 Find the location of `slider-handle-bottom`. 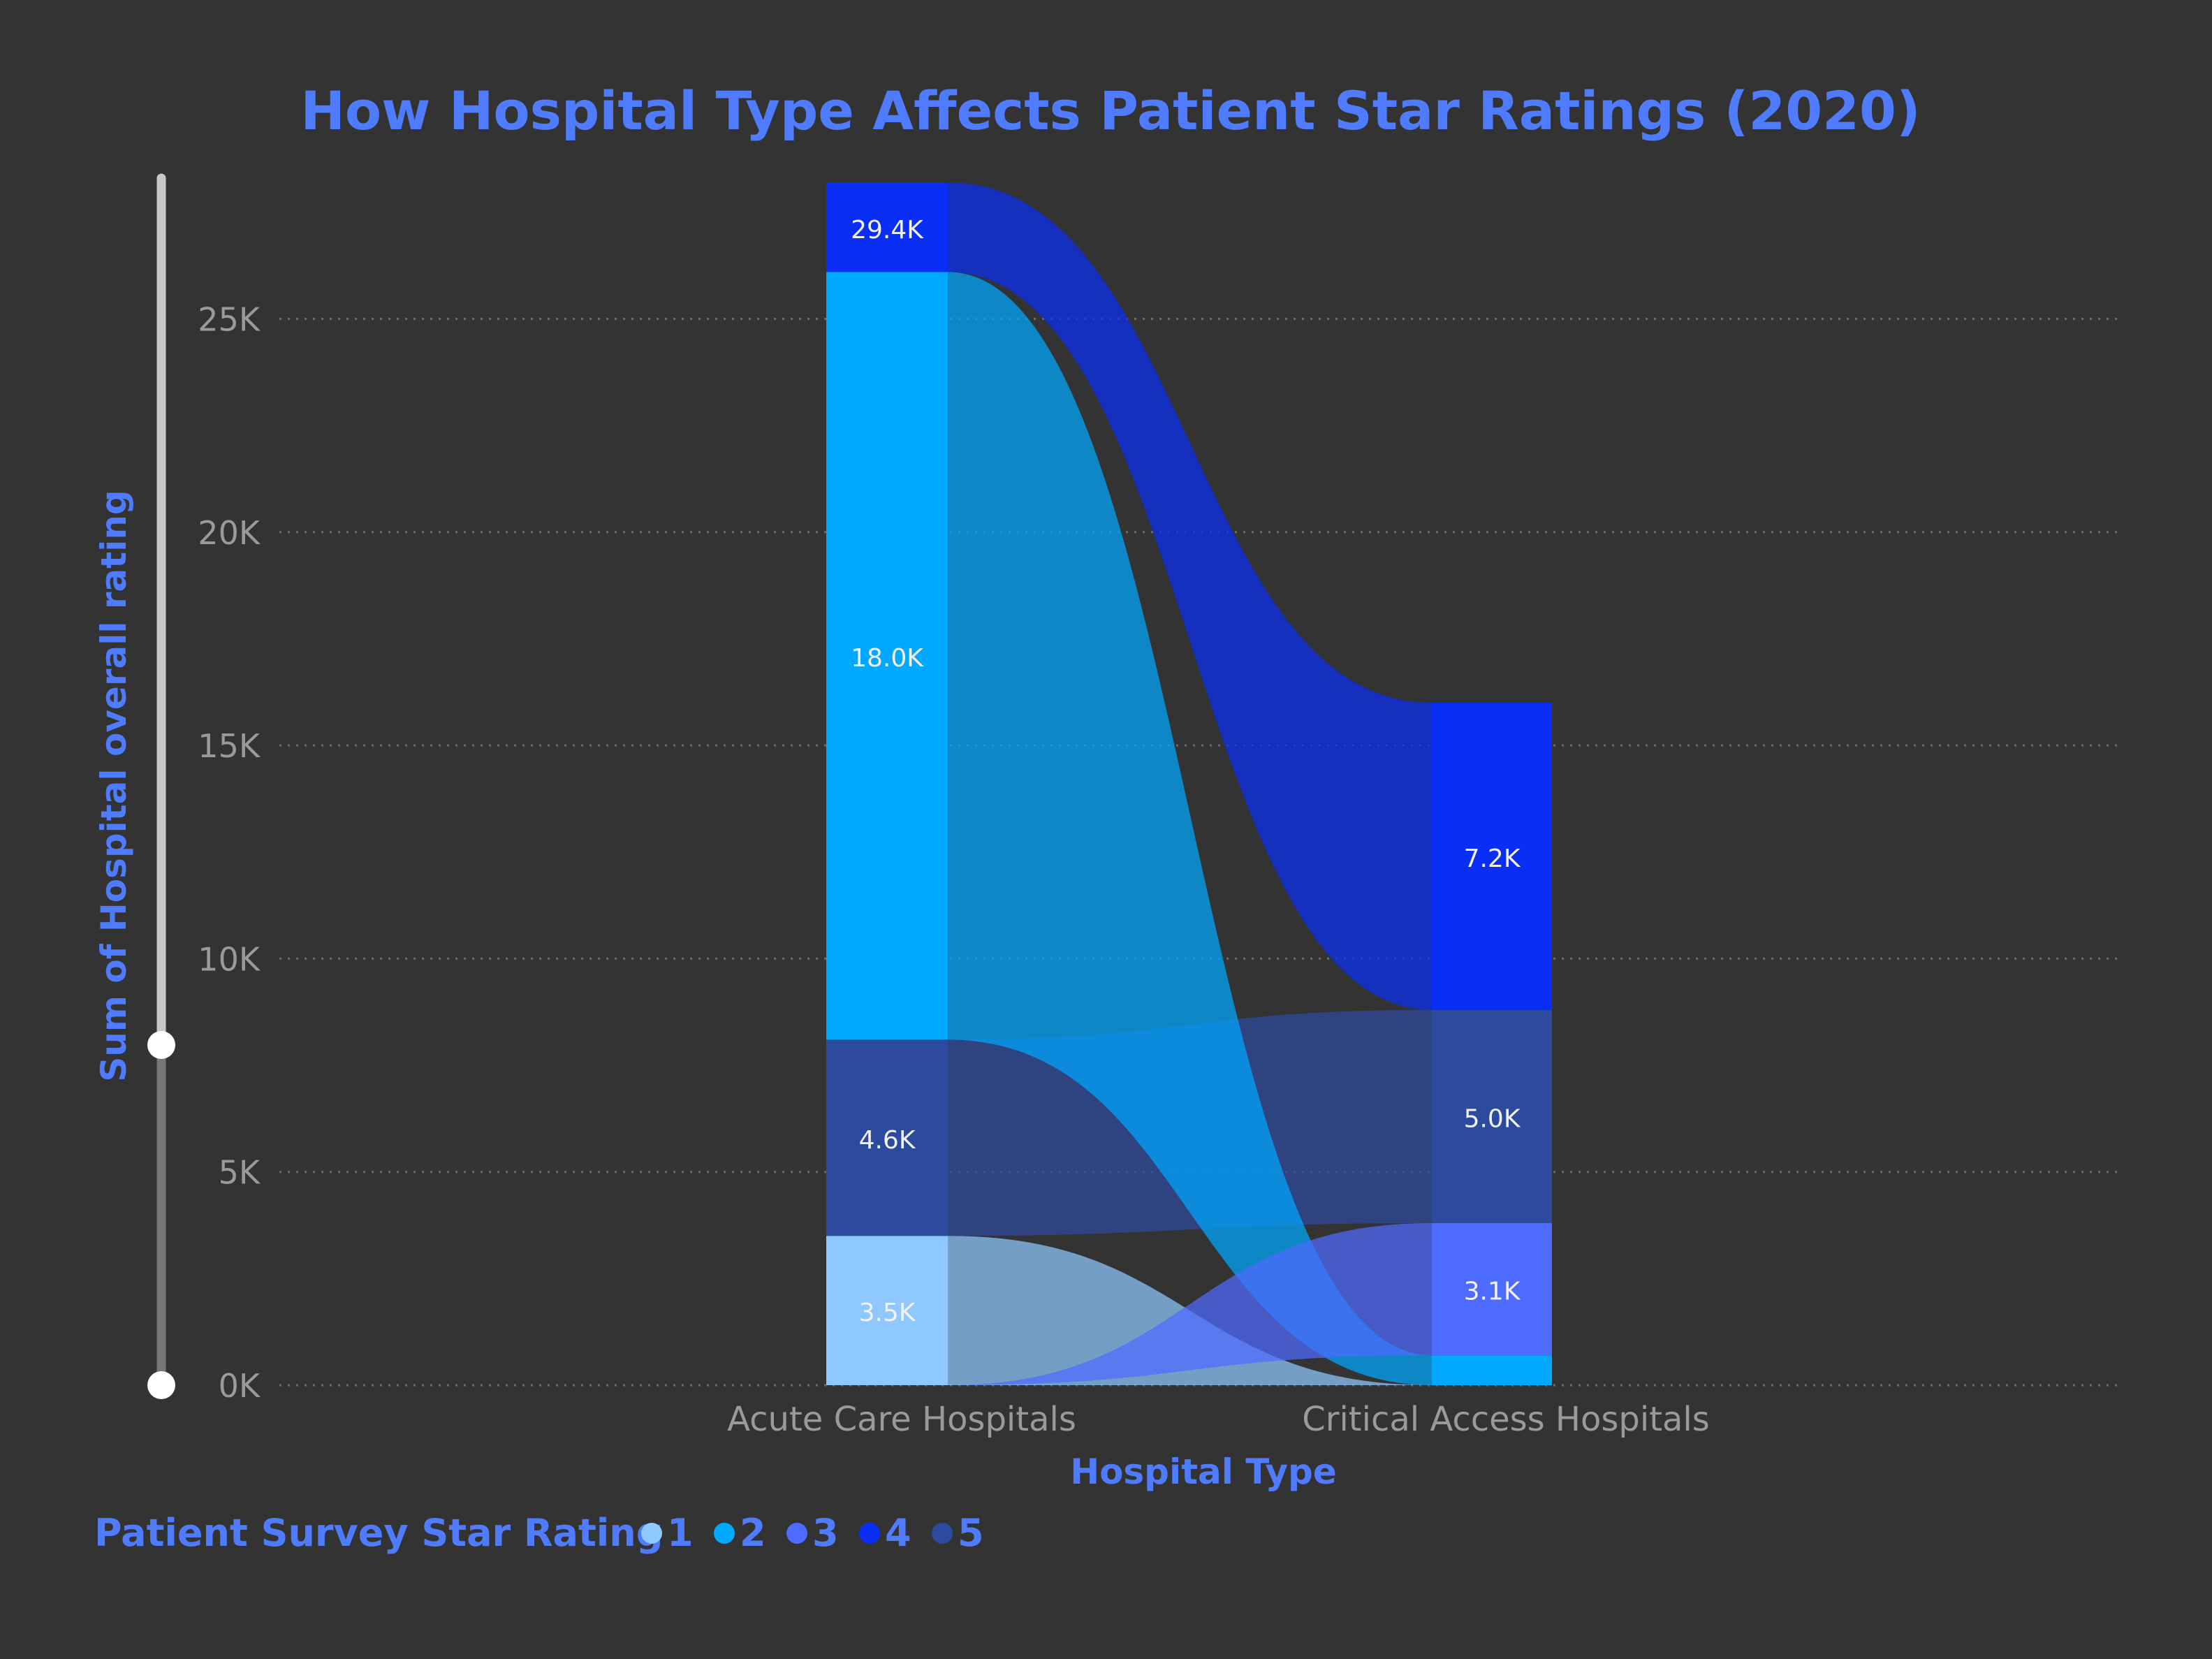

slider-handle-bottom is located at coordinates (161, 1385).